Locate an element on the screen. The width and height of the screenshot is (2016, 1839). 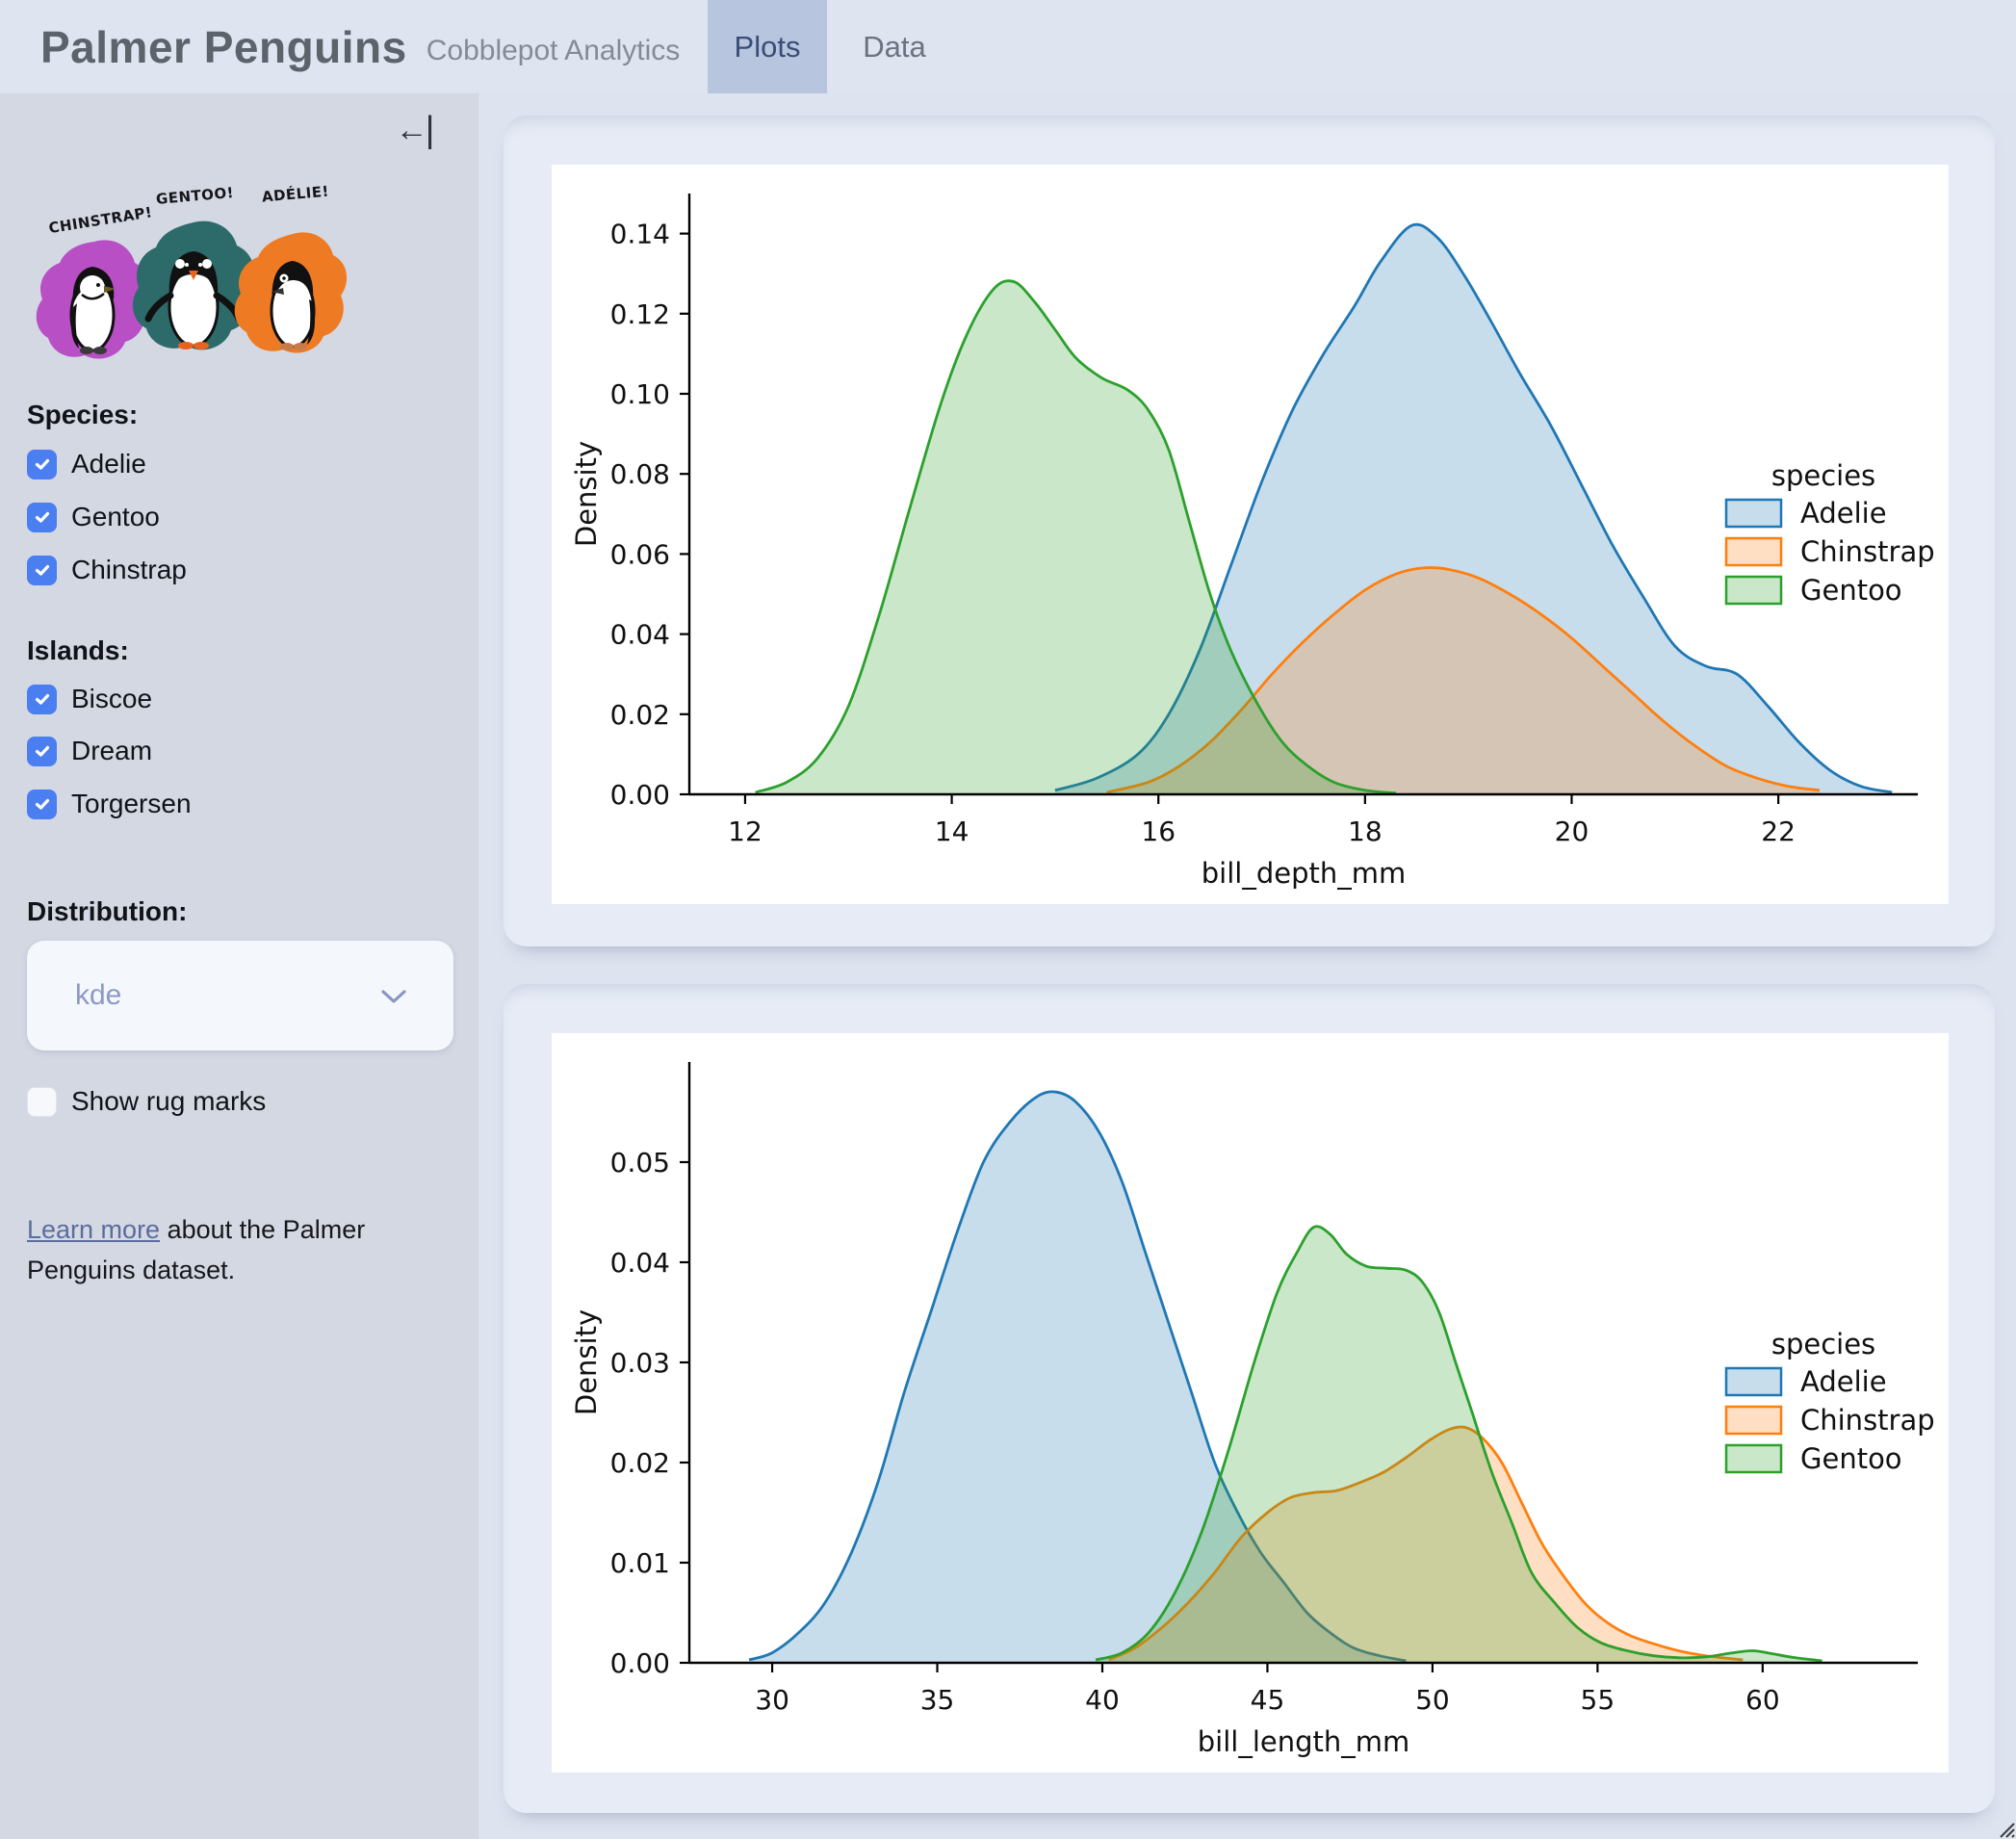
islands-group-label: Islands: is located at coordinates (78, 650).